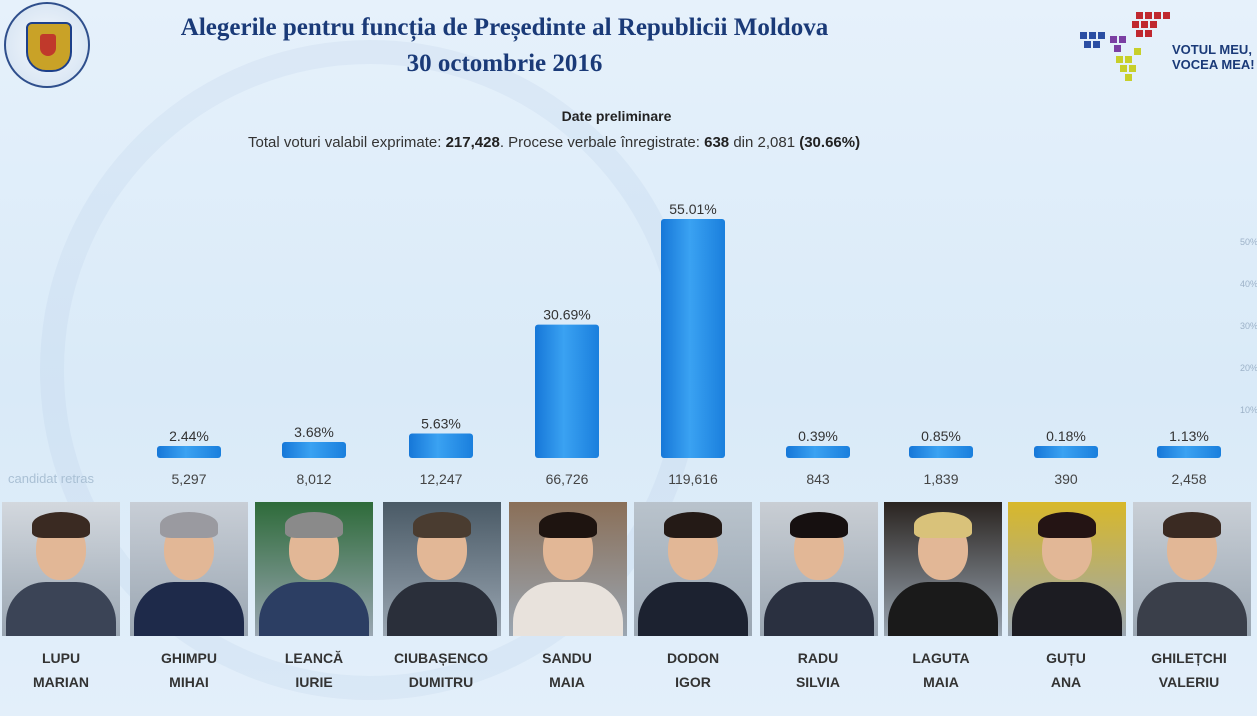 The width and height of the screenshot is (1257, 716). Describe the element at coordinates (441, 424) in the screenshot. I see `bar-value-label: 5.63%` at that location.